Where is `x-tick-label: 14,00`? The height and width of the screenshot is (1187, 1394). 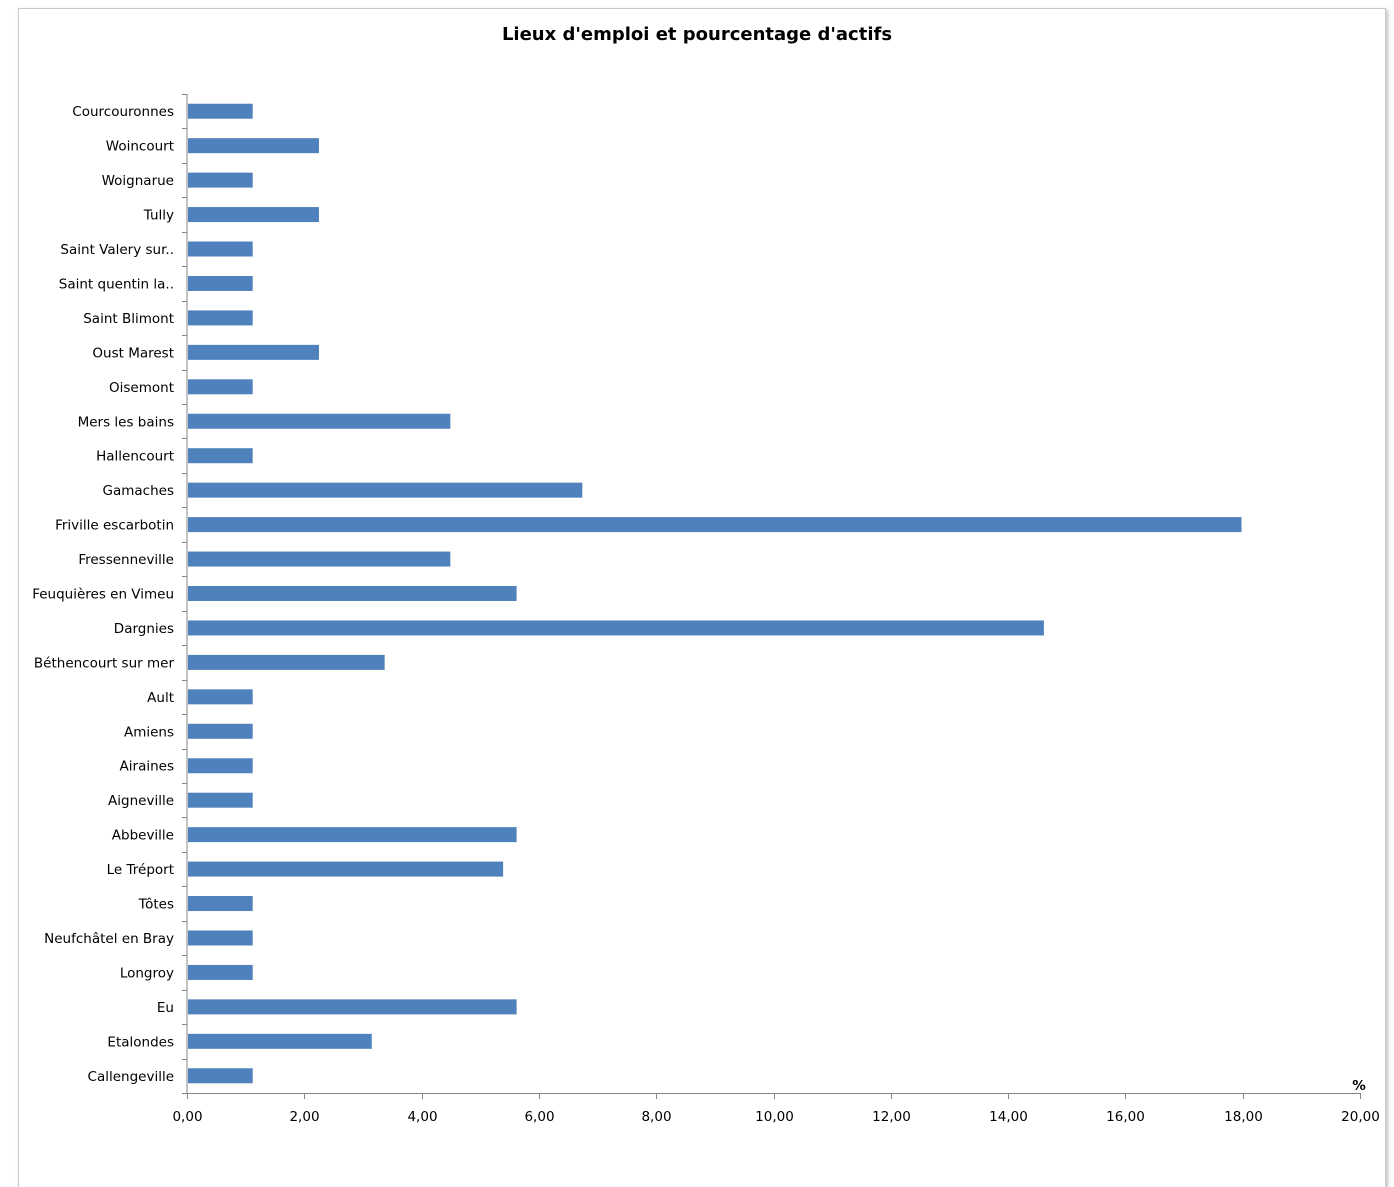
x-tick-label: 14,00 is located at coordinates (1008, 1117).